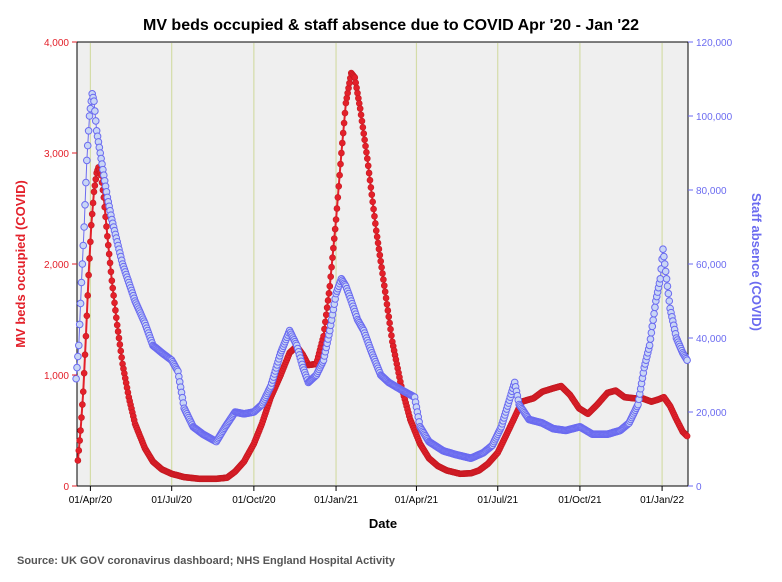 The width and height of the screenshot is (782, 582). Describe the element at coordinates (711, 191) in the screenshot. I see `y-right-tick-label: 80,000` at that location.